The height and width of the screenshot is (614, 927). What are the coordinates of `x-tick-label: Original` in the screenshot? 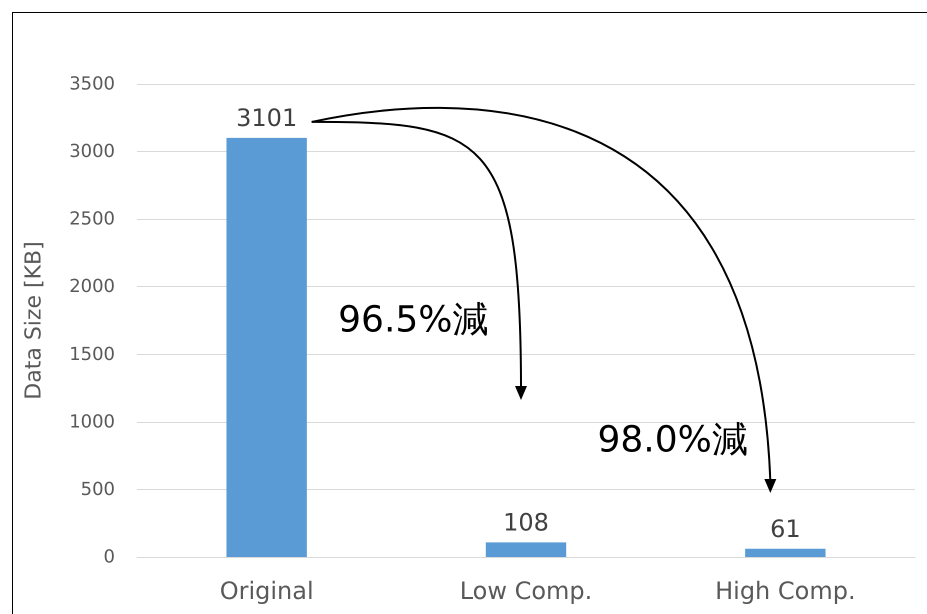 It's located at (267, 591).